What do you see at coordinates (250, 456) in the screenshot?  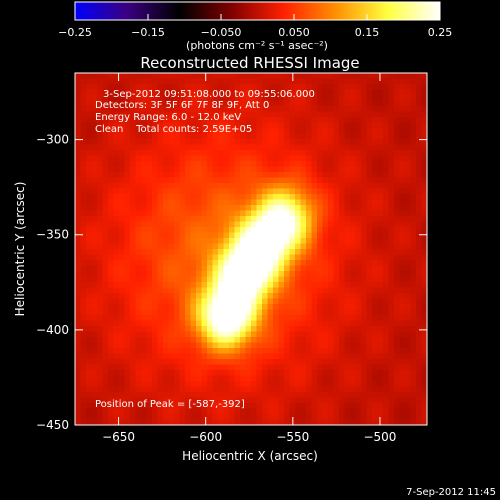 I see `x-axis-label: Heliocentric X (arcsec)` at bounding box center [250, 456].